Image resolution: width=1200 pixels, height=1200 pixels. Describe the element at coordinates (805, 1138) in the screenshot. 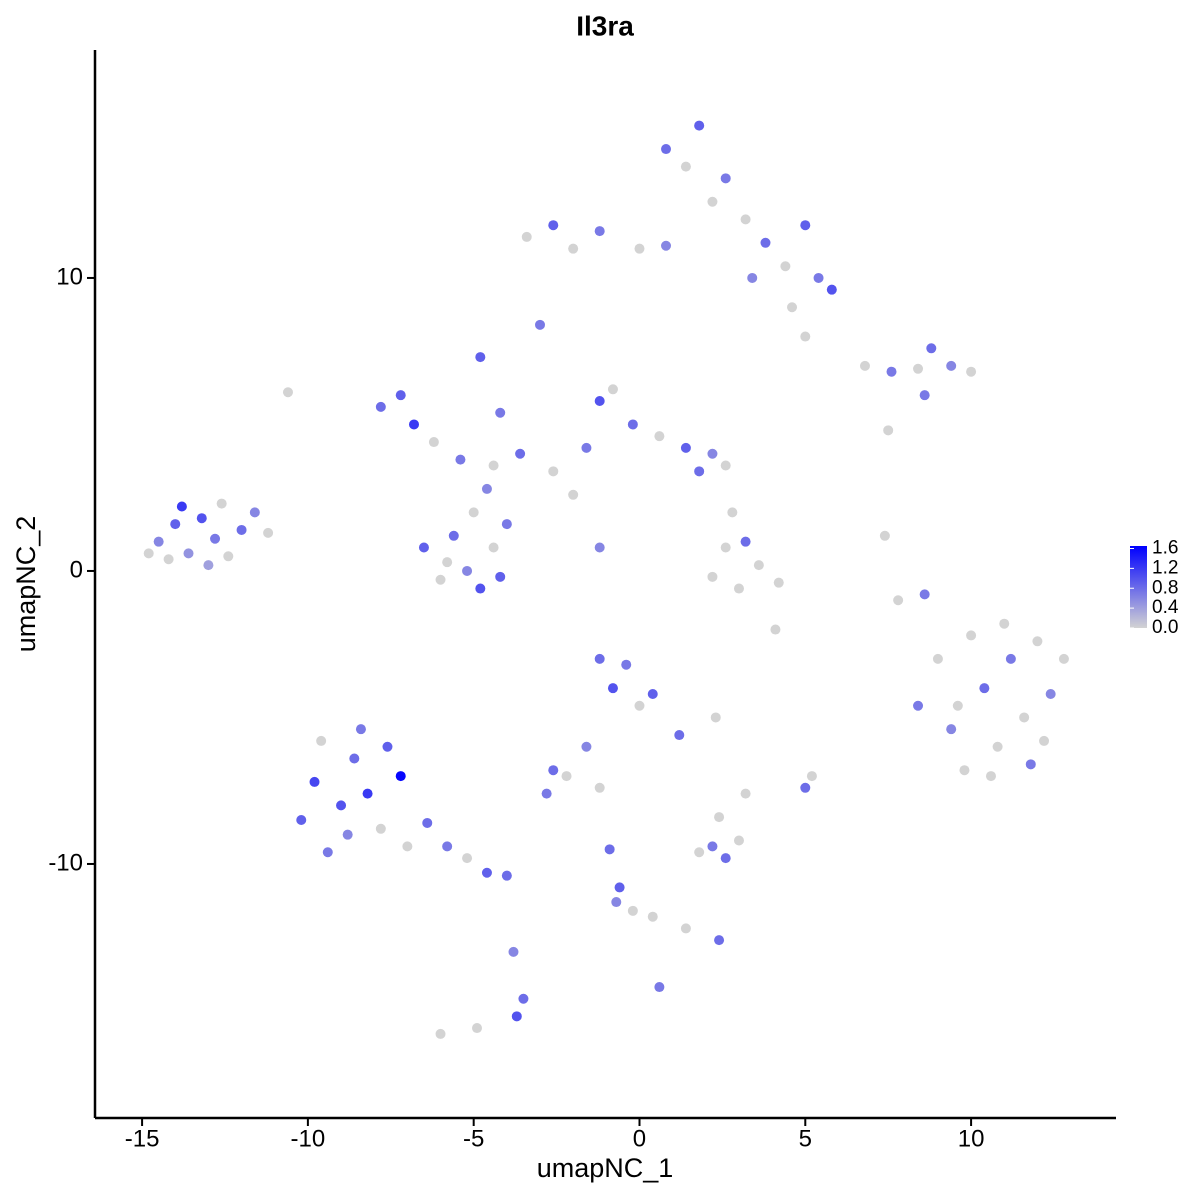

I see `x-tick-label: 5` at that location.